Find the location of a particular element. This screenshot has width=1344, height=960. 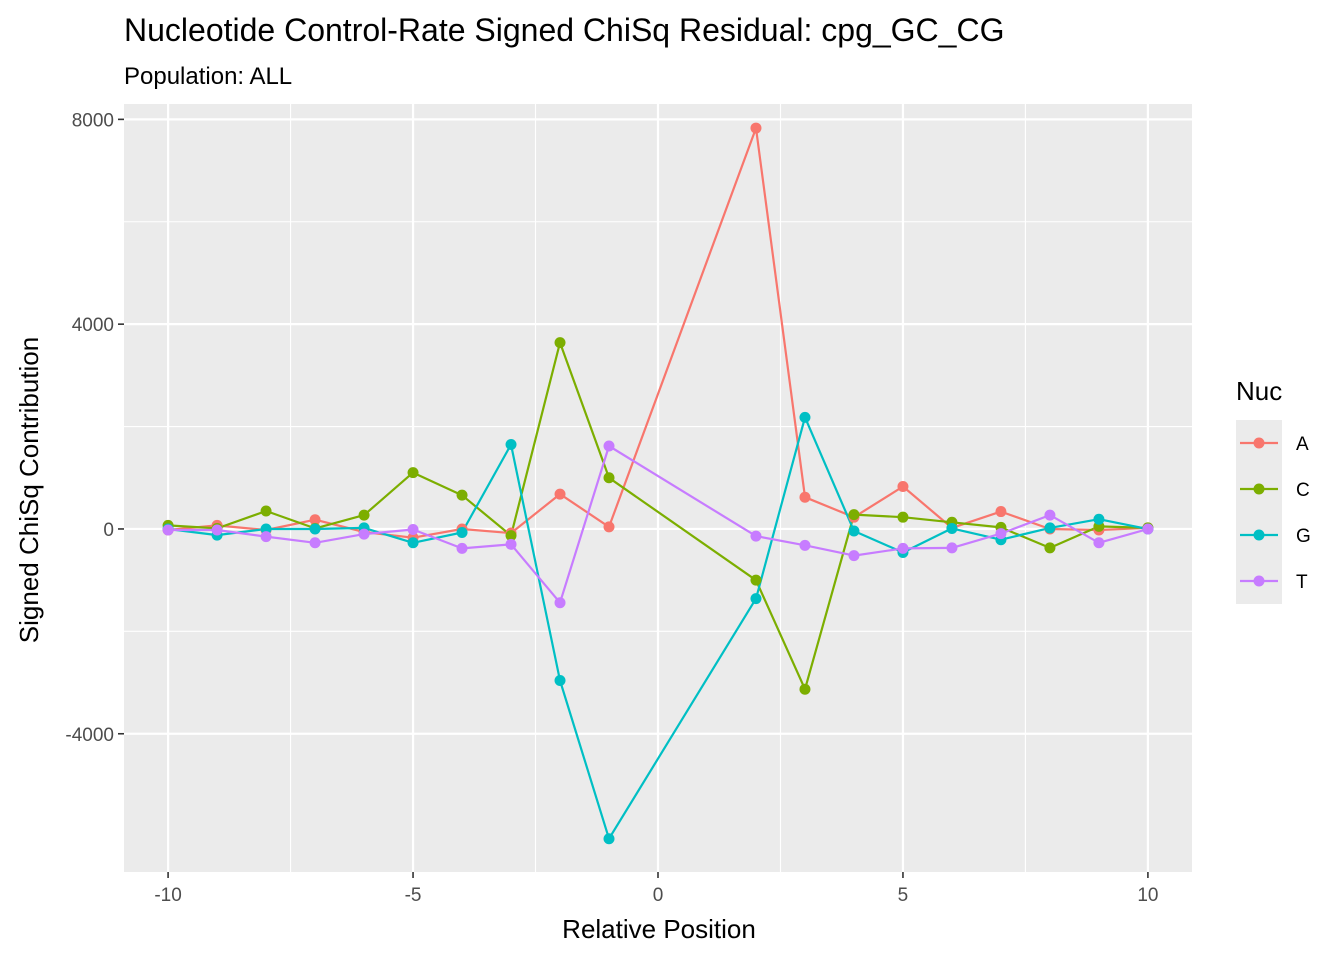

x-tick-label: 10 is located at coordinates (1147, 895).